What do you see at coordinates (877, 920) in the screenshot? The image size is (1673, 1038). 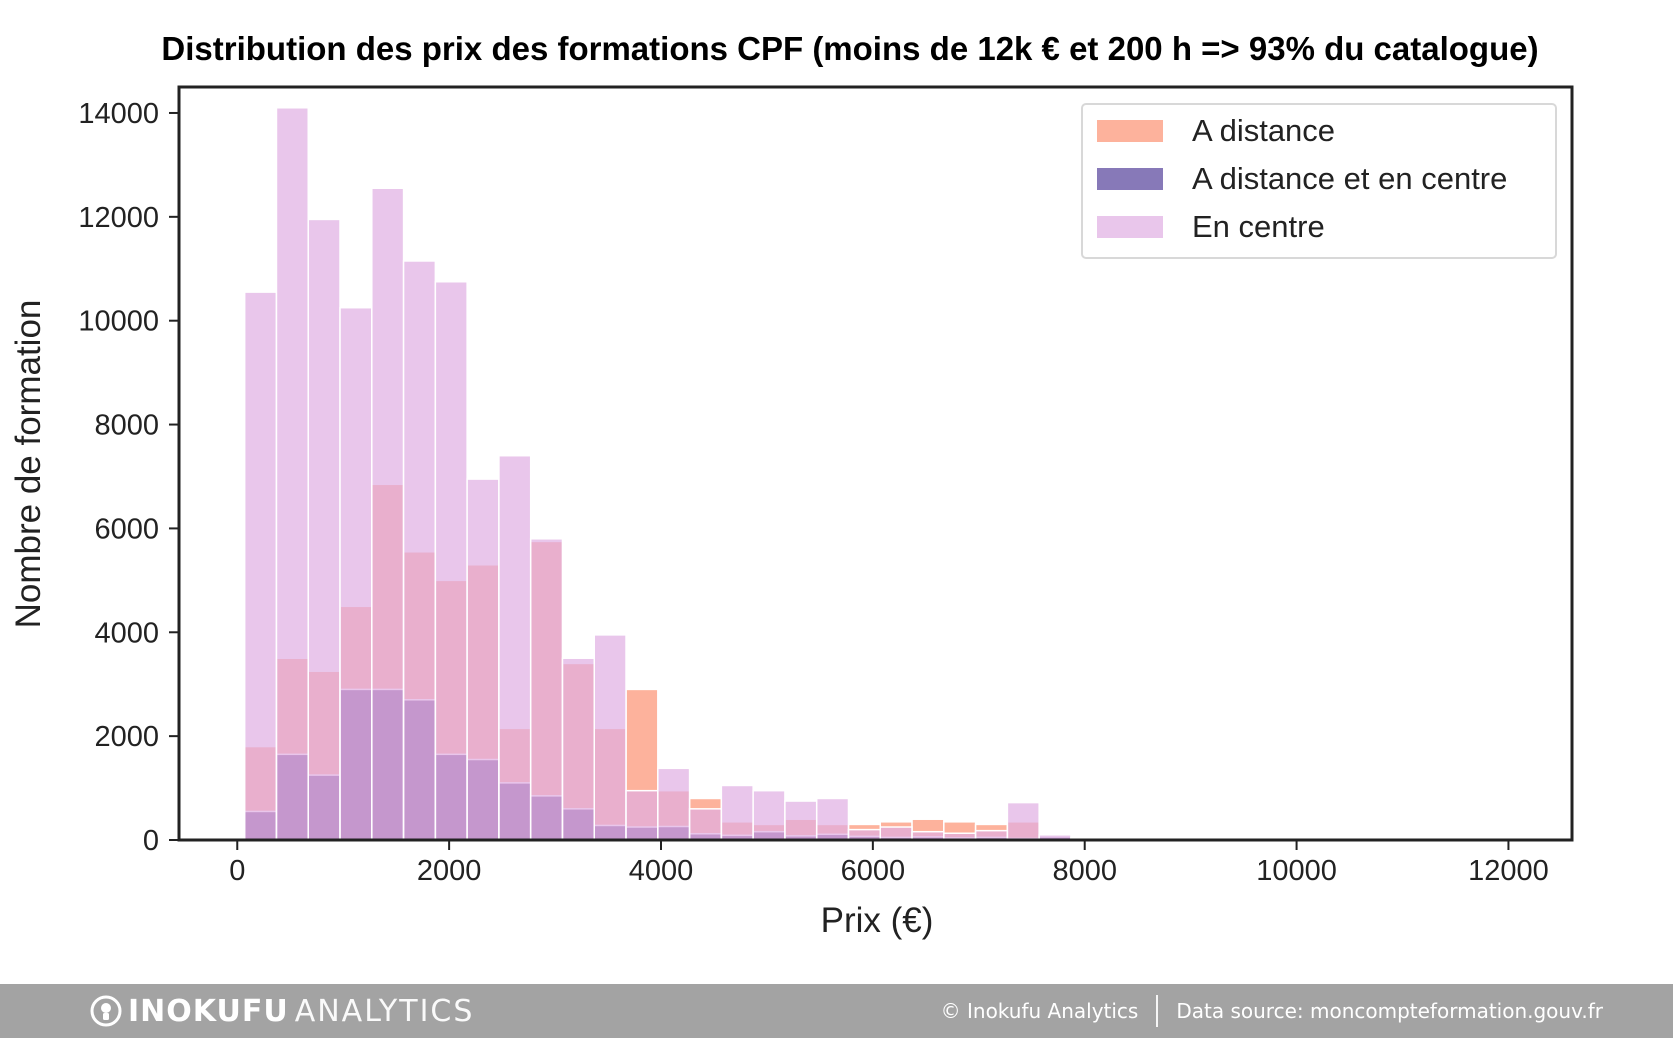 I see `x-axis-label: Prix (€)` at bounding box center [877, 920].